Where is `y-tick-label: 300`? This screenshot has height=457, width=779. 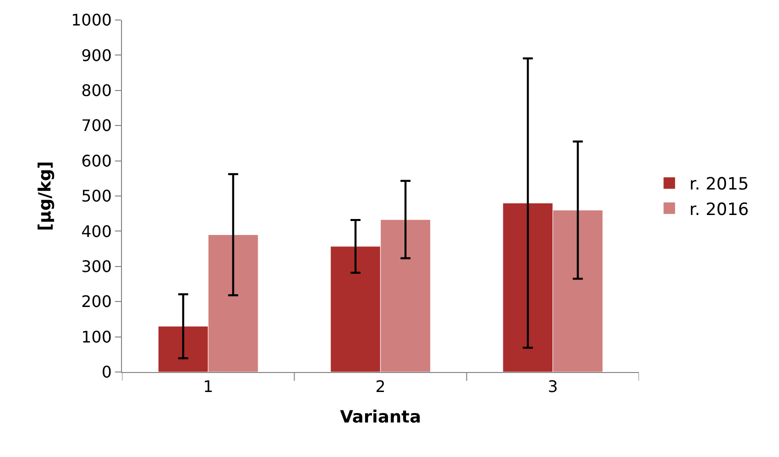 y-tick-label: 300 is located at coordinates (96, 266).